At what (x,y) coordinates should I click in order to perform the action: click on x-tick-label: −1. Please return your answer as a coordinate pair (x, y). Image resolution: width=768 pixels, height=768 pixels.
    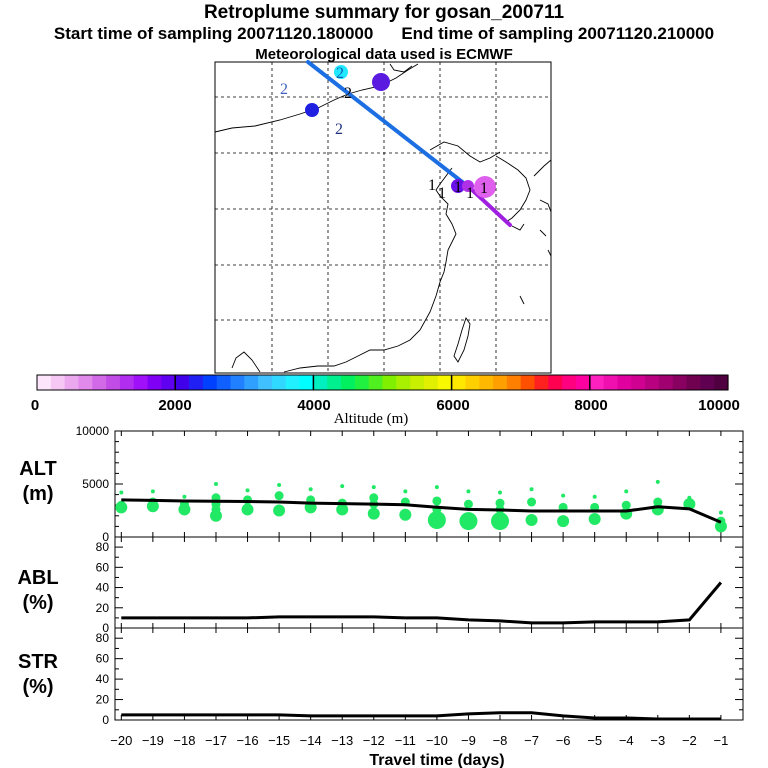
    Looking at the image, I should click on (720, 740).